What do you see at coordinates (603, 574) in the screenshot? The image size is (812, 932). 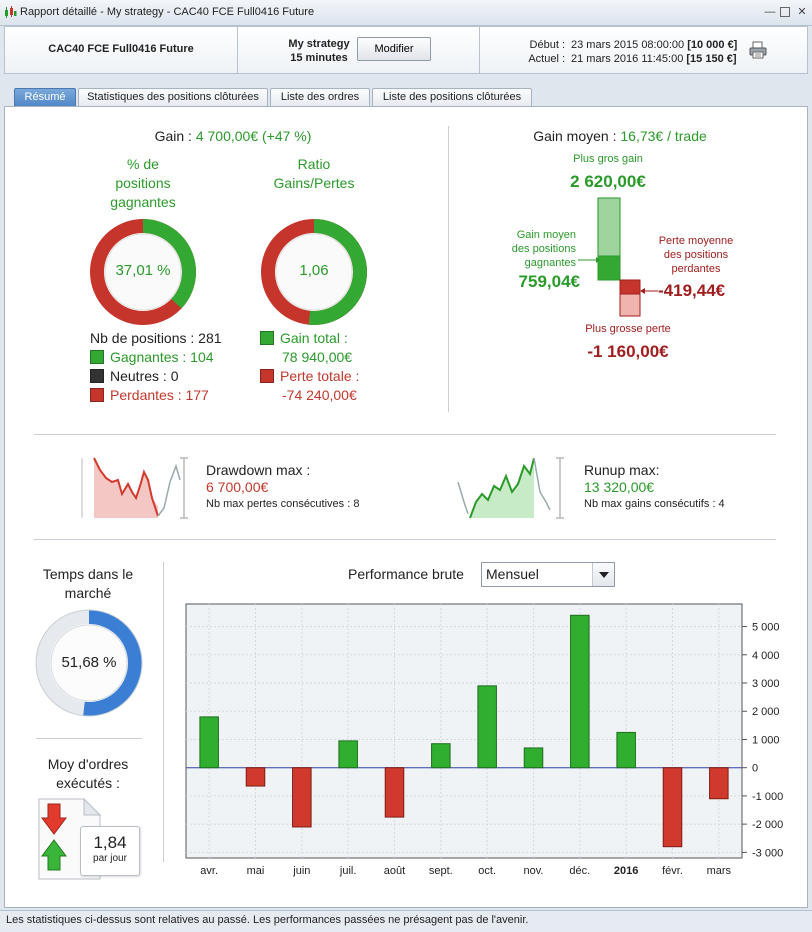 I see `dropdown-arrow-icon` at bounding box center [603, 574].